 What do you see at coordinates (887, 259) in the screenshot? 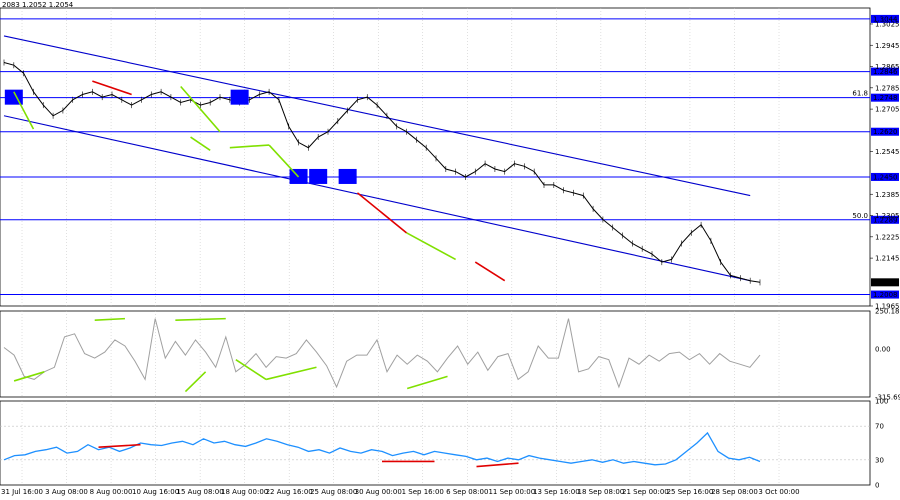
I see `y-tick-label: 1.2145` at bounding box center [887, 259].